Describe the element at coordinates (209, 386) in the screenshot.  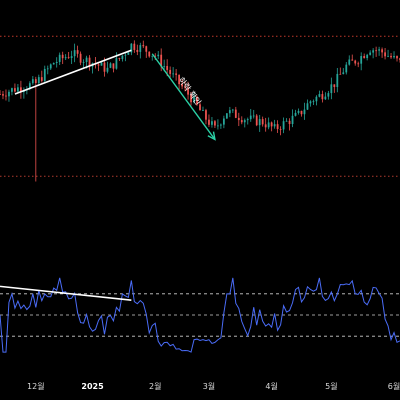
I see `x-tick-label: 3월` at that location.